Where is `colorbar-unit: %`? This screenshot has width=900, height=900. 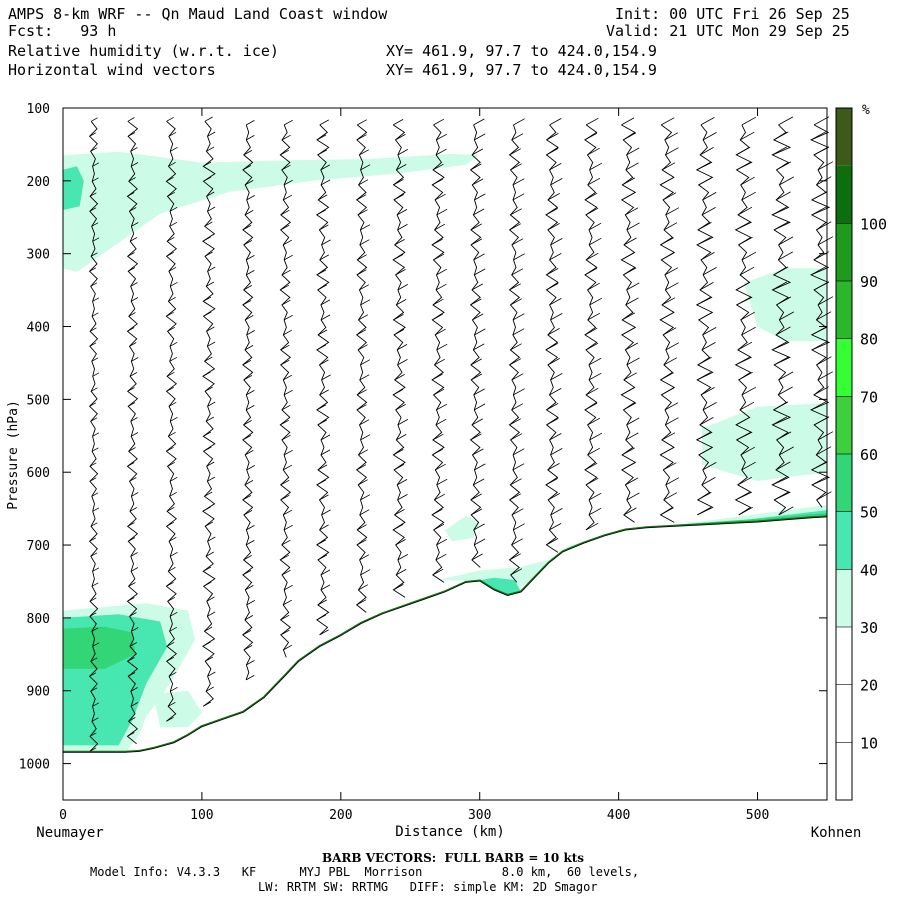 colorbar-unit: % is located at coordinates (866, 110).